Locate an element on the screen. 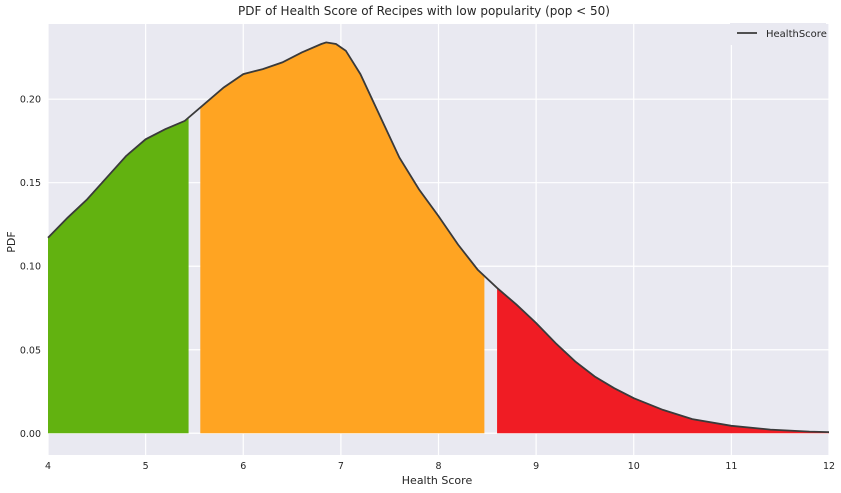  legend-entry-healthscore: HealthScore is located at coordinates (796, 34).